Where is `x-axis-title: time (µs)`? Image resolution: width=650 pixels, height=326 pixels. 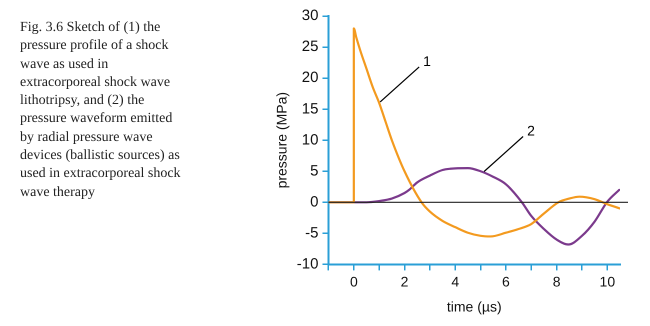
x-axis-title: time (µs) is located at coordinates (474, 306).